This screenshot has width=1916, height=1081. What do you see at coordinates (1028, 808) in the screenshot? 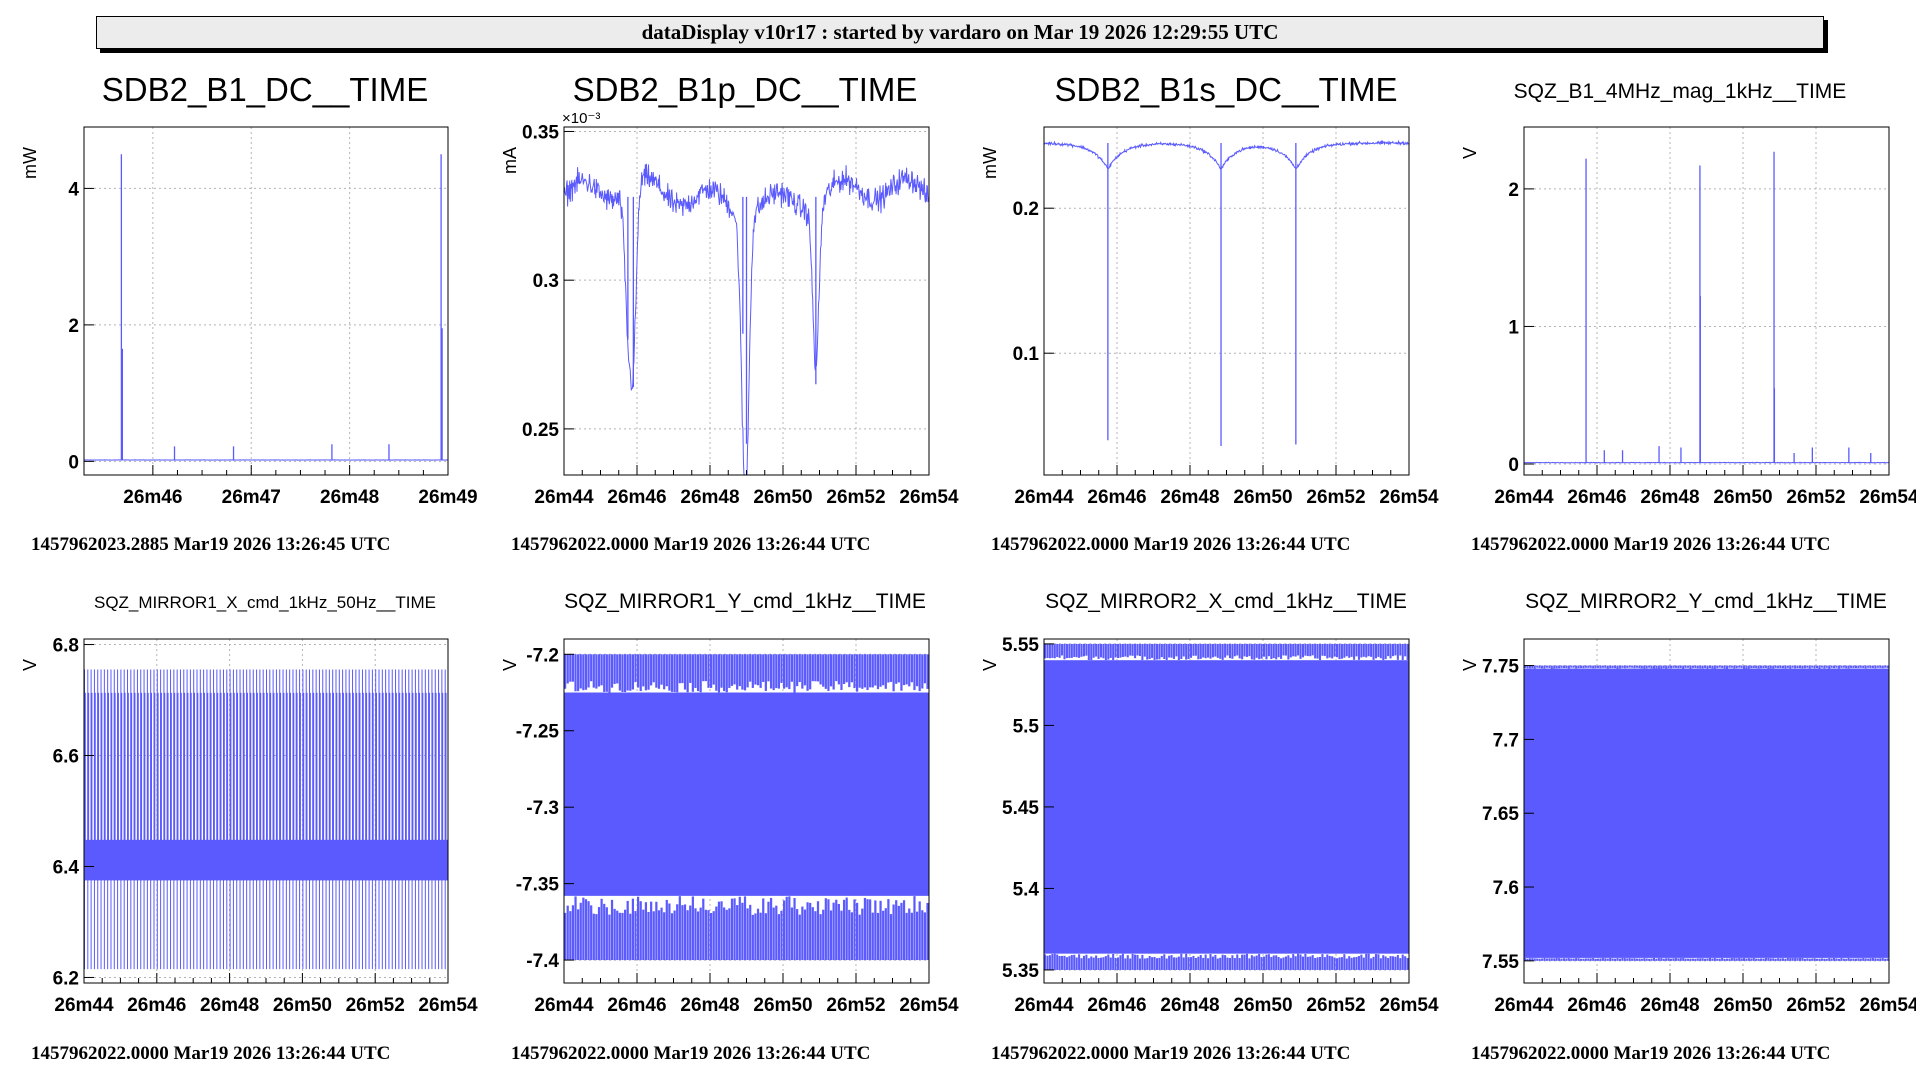
I see `y-axis: 5.35 5.4 5.45 5.5 5.55` at bounding box center [1028, 808].